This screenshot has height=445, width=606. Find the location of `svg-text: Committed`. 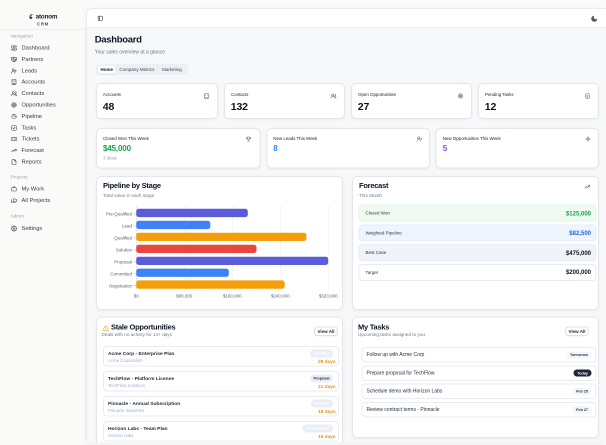

svg-text: Committed is located at coordinates (121, 273).